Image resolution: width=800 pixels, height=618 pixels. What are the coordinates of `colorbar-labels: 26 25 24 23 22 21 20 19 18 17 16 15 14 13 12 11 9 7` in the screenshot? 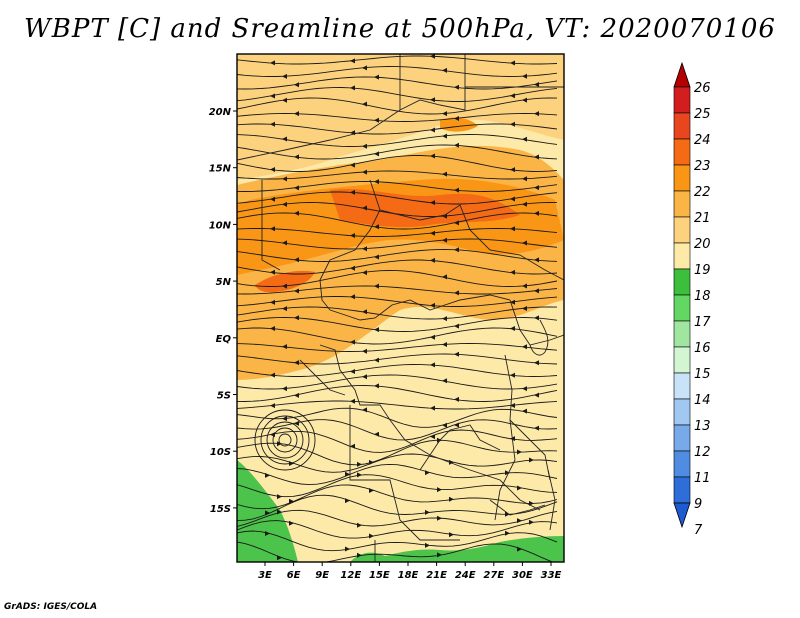 It's located at (702, 309).